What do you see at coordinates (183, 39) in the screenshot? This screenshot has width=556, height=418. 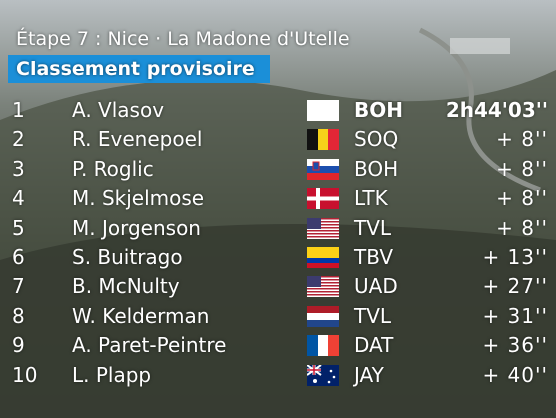 I see `stage-title: Étape 7 : Nice · La Madone d'Utelle` at bounding box center [183, 39].